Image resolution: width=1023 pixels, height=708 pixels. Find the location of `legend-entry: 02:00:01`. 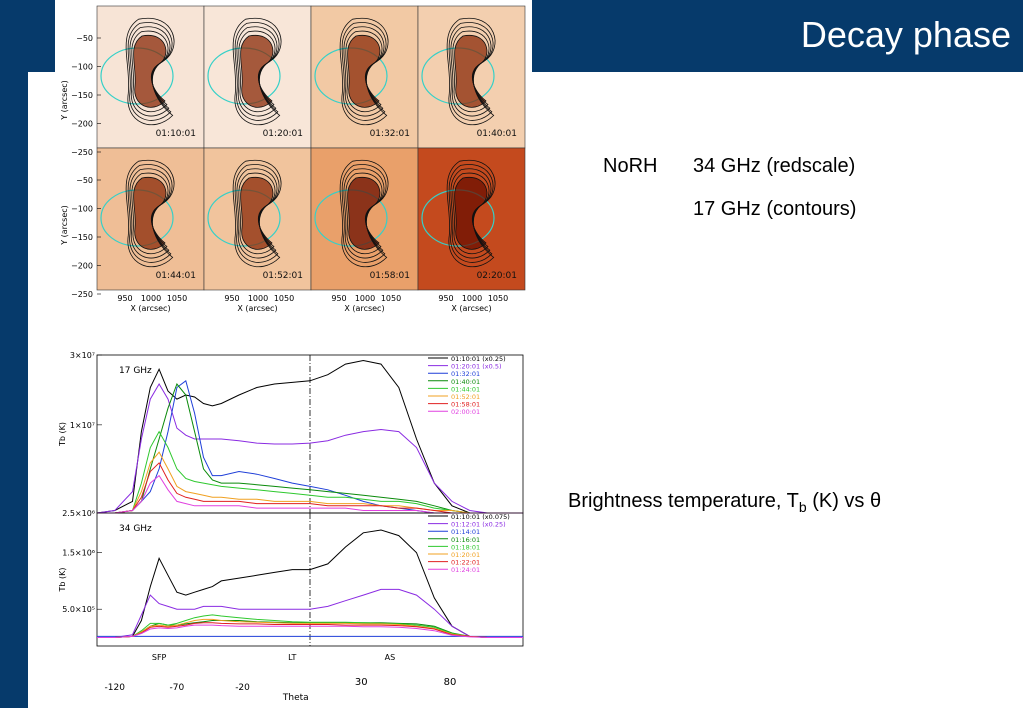

legend-entry: 02:00:01 is located at coordinates (465, 412).